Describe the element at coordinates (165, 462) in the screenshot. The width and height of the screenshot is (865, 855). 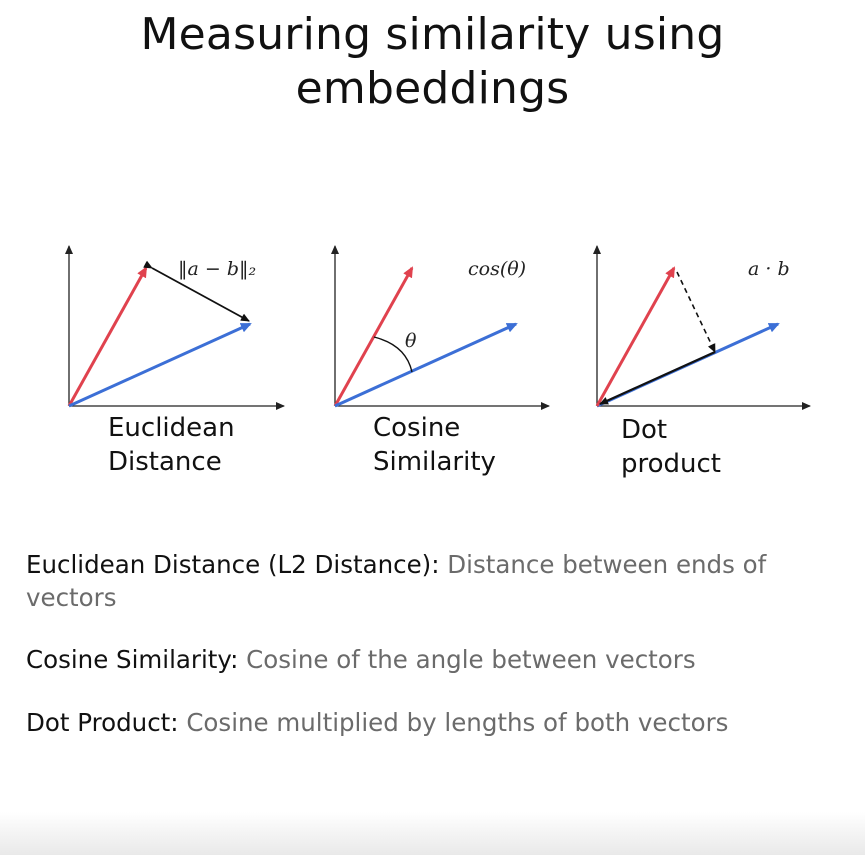
I see `euclidean-caption-line-2: Distance` at that location.